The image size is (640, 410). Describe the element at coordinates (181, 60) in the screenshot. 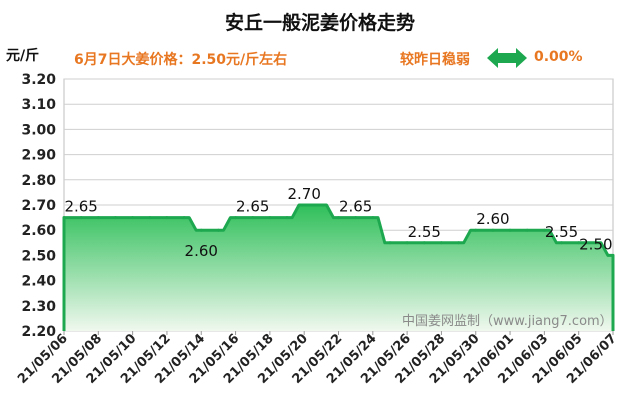

I see `price-note: 6月7日大姜价格：2.50元/斤左右` at that location.